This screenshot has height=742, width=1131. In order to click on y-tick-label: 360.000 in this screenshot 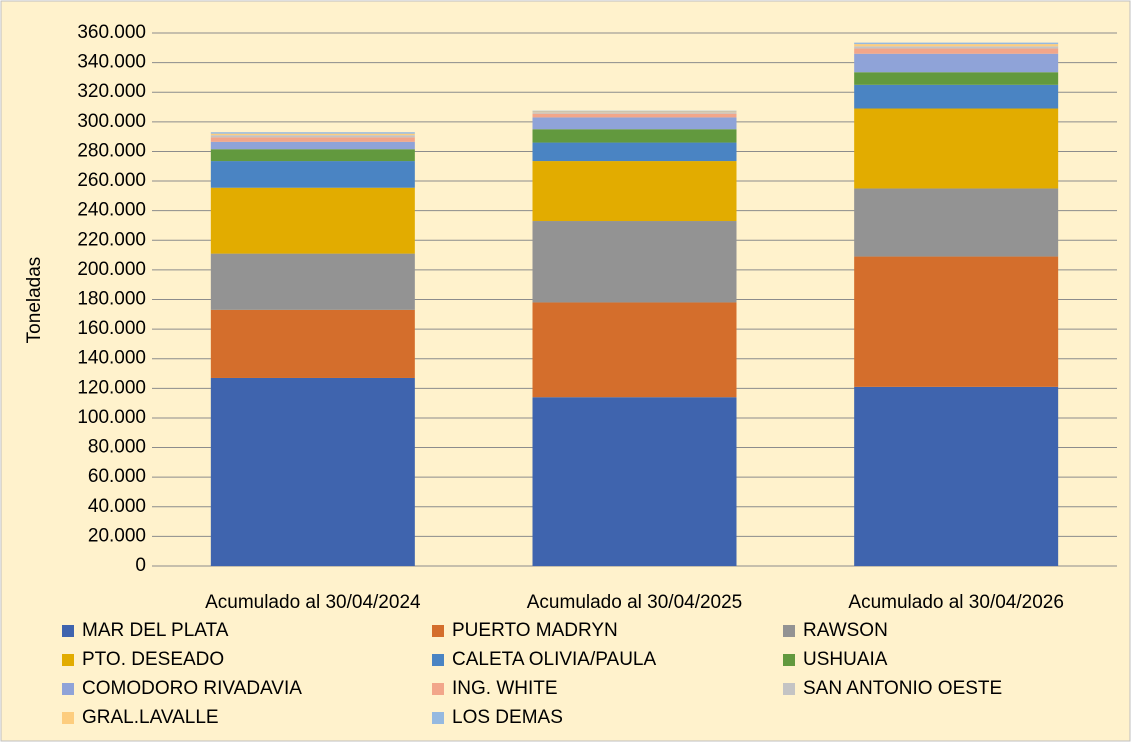, I will do `click(111, 32)`.